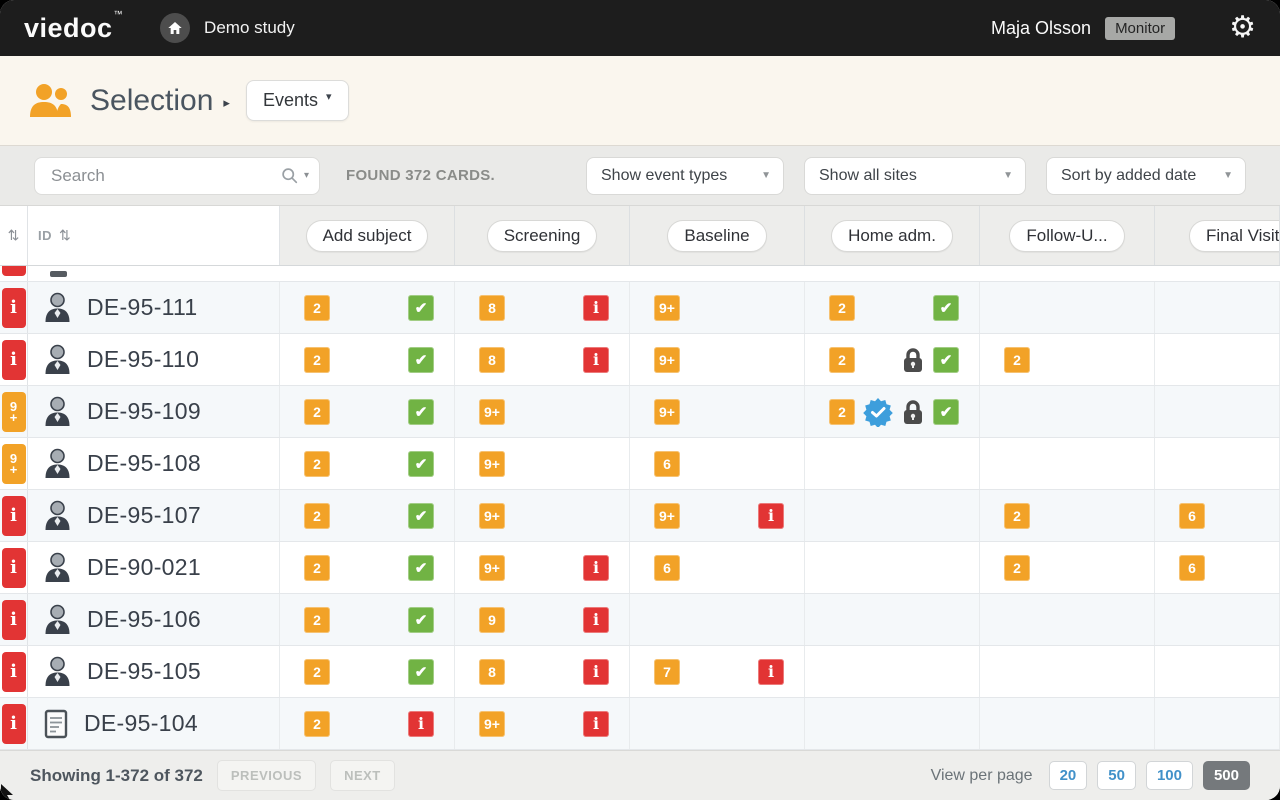 Image resolution: width=1280 pixels, height=800 pixels. What do you see at coordinates (685, 175) in the screenshot?
I see `event-types-dropdown: Show event types ▼` at bounding box center [685, 175].